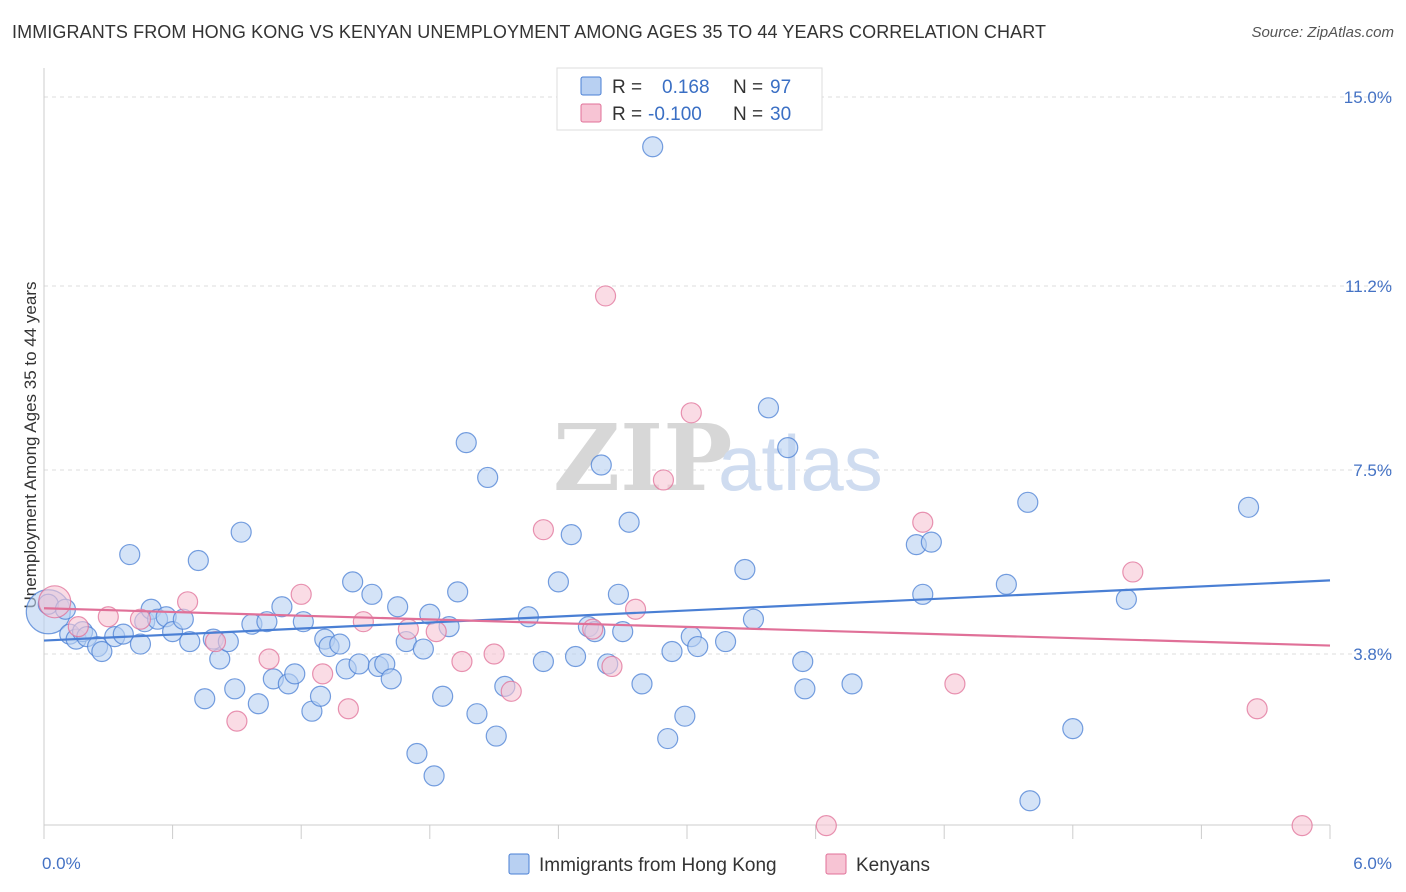  What do you see at coordinates (30, 445) in the screenshot?
I see `y-axis-label: Unemployment Among Ages 35 to 44 years` at bounding box center [30, 445].